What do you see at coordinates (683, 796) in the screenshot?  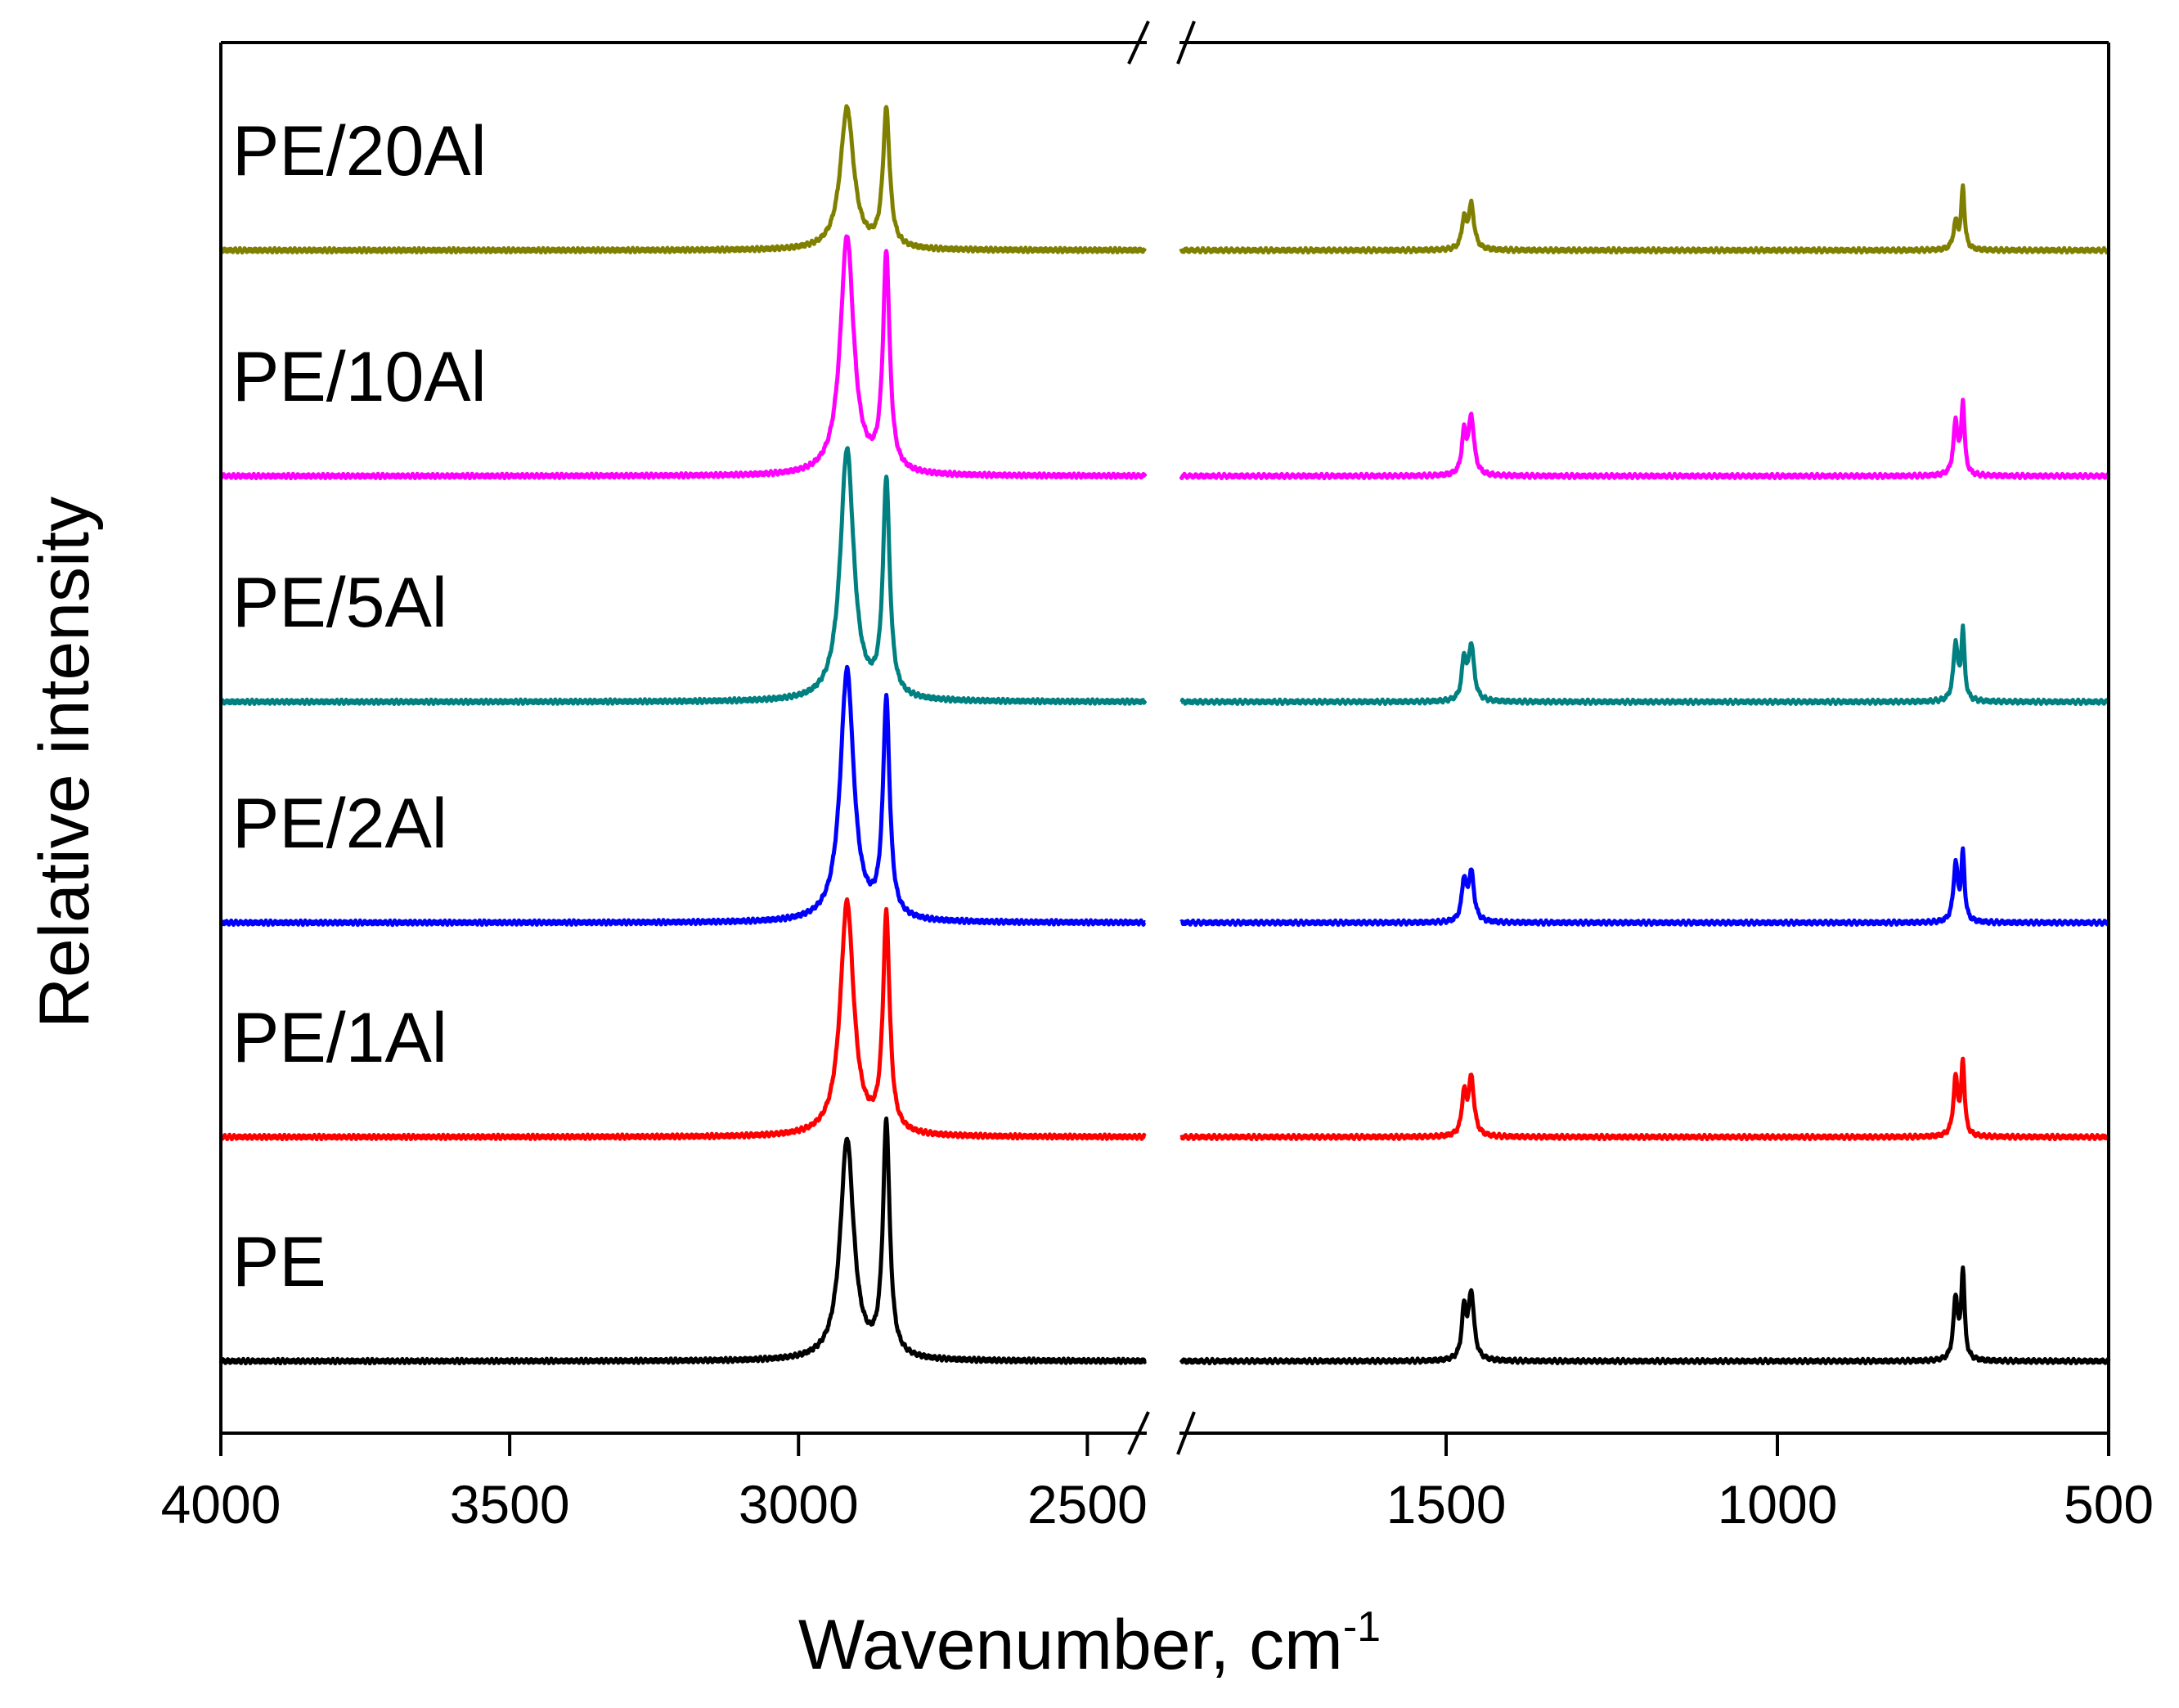 I see `series-line-pe-2al-high` at bounding box center [683, 796].